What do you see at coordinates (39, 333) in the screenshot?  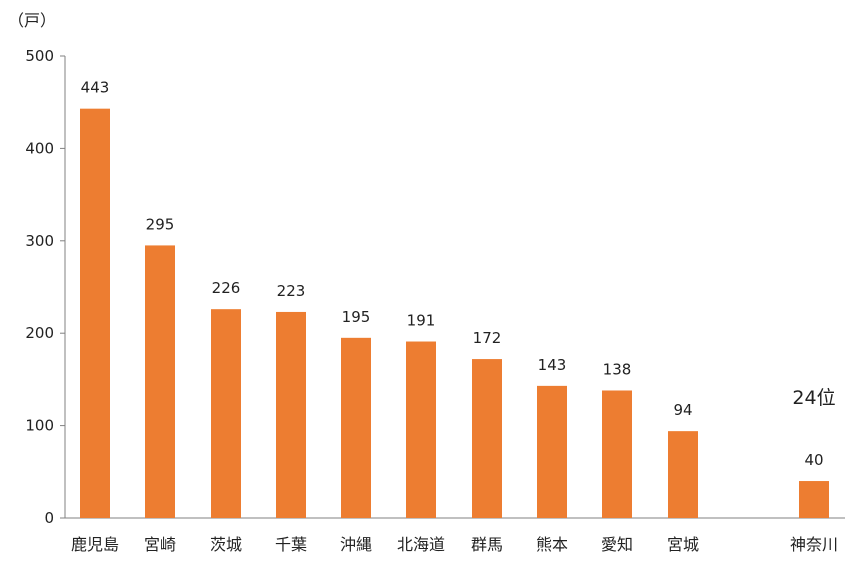 I see `y-tick-label: 200` at bounding box center [39, 333].